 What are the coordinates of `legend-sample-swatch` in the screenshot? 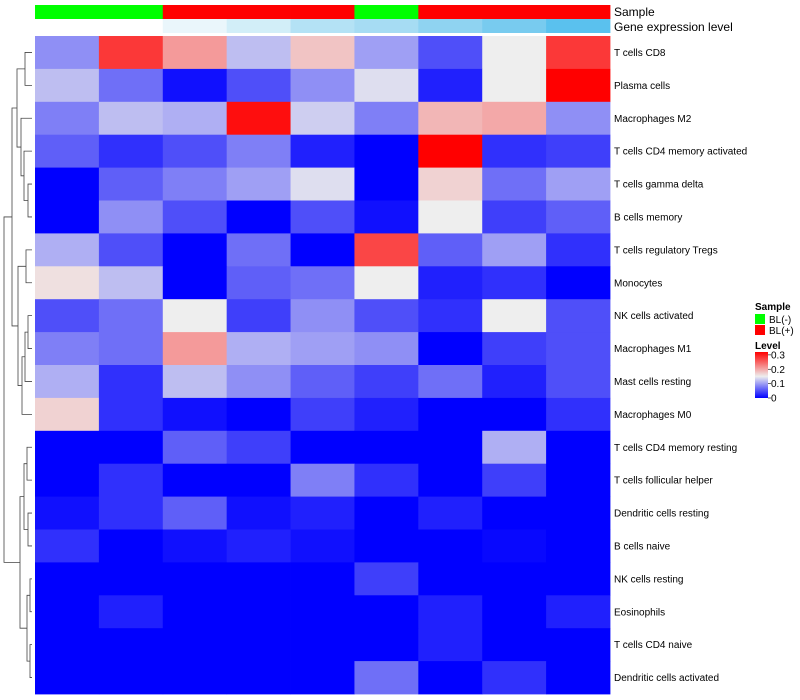 It's located at (760, 330).